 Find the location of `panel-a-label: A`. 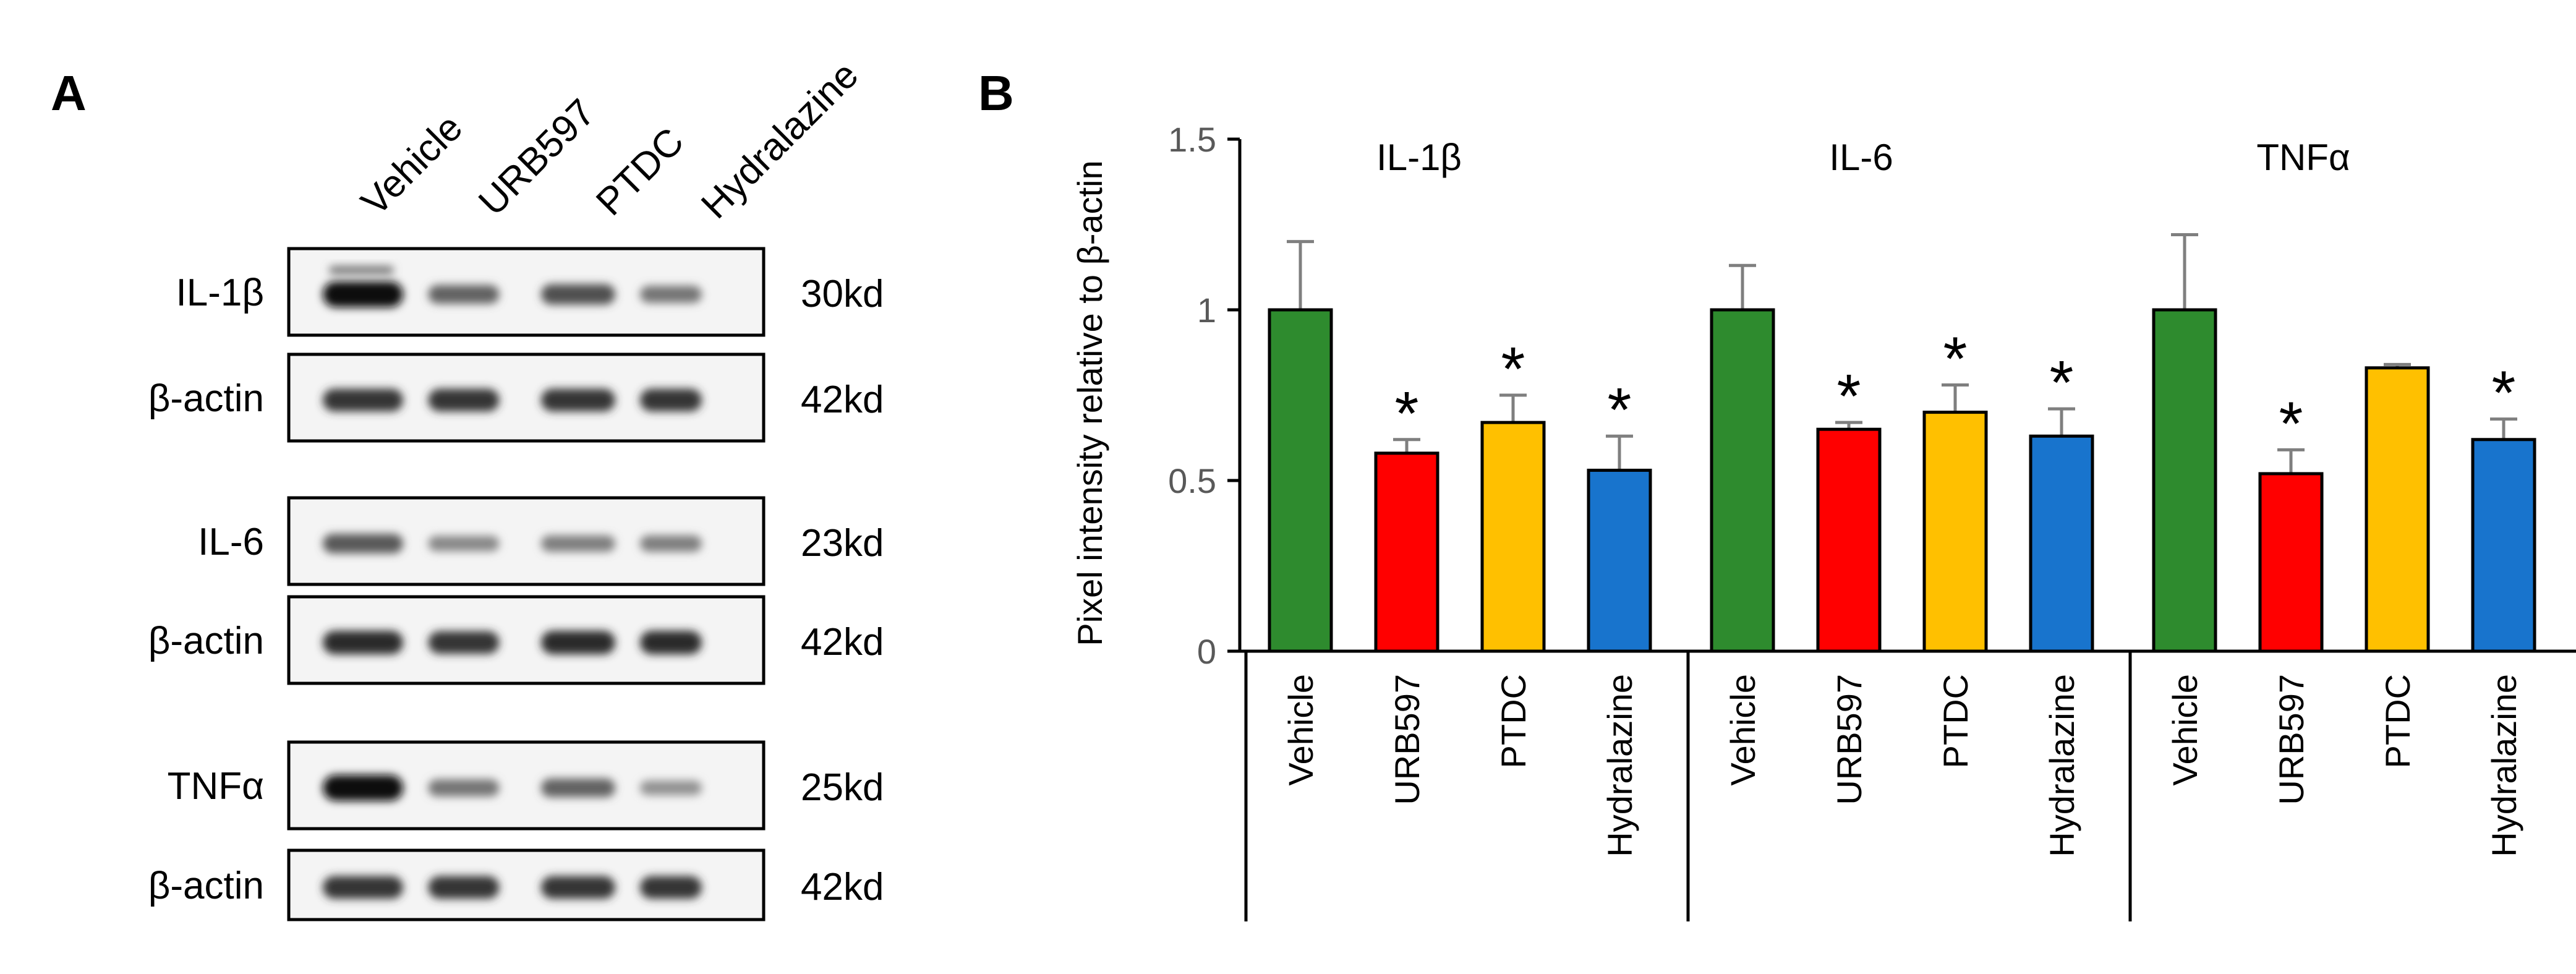

panel-a-label: A is located at coordinates (69, 93).